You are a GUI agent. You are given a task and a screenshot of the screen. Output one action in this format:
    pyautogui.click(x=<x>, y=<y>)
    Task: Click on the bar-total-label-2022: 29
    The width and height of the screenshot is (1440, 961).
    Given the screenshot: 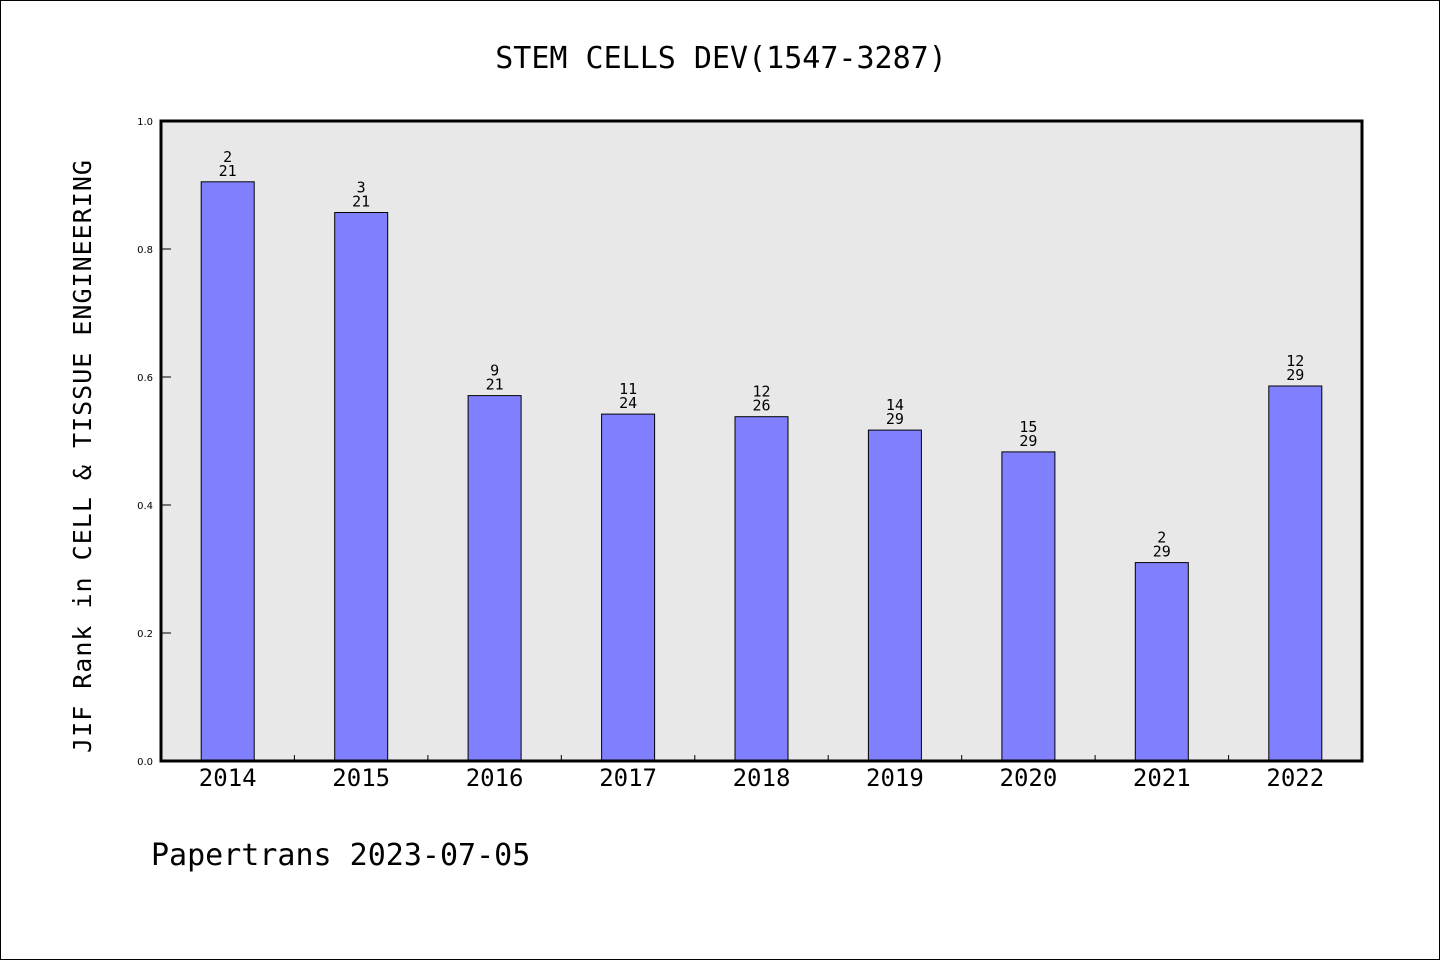 What is the action you would take?
    pyautogui.click(x=1295, y=375)
    